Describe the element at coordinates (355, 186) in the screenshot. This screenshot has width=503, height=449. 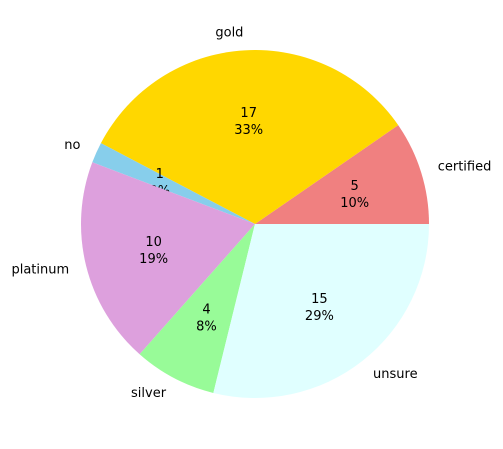
I see `slice-count-certified: 5` at that location.